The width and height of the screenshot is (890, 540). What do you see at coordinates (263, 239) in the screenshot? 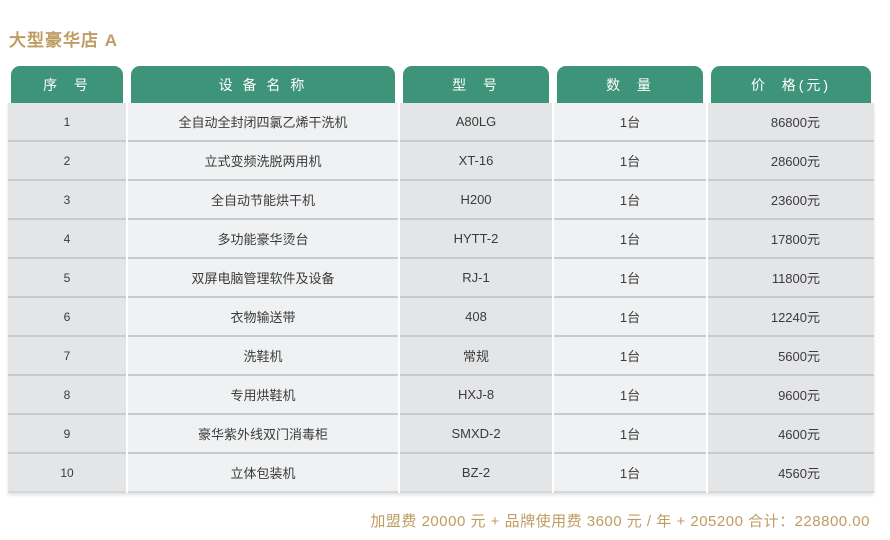
I see `cell-name: 多功能豪华烫台` at bounding box center [263, 239].